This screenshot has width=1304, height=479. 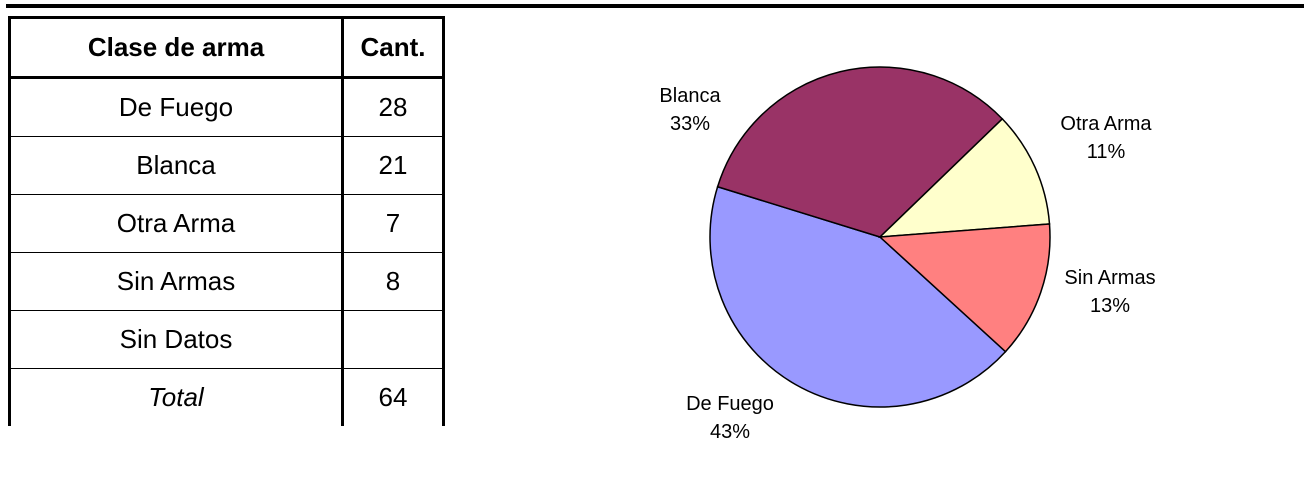 What do you see at coordinates (176, 107) in the screenshot?
I see `table-cell: De Fuego` at bounding box center [176, 107].